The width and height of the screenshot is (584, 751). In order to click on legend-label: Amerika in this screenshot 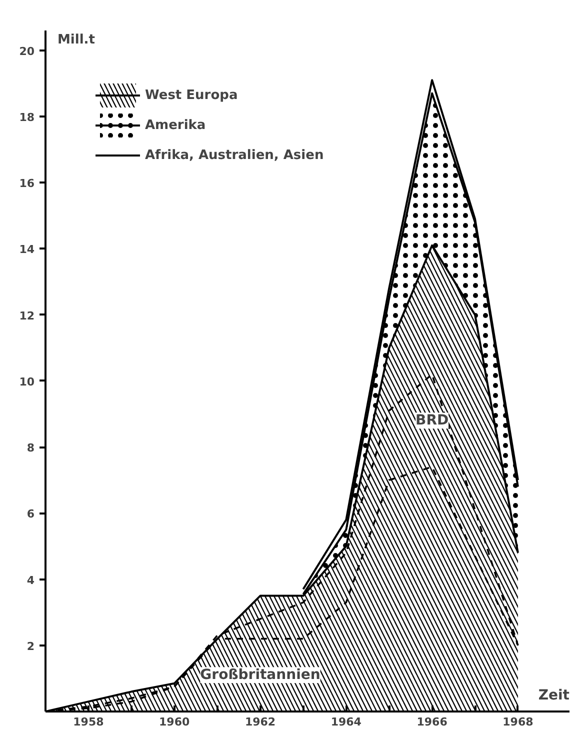, I will do `click(175, 125)`.